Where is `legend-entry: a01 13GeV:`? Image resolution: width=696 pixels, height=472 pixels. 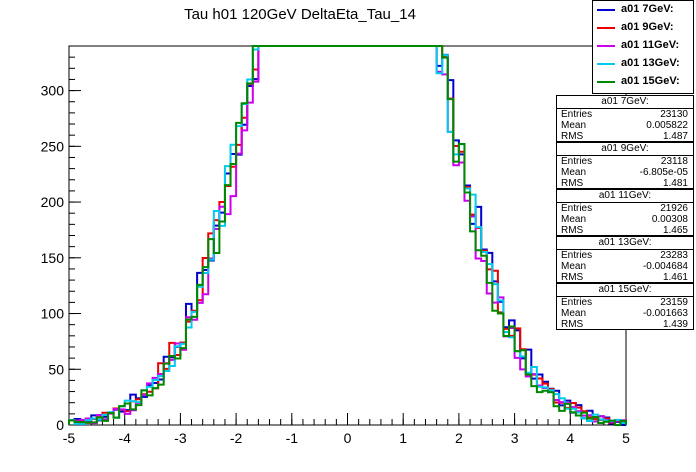
legend-entry: a01 13GeV: is located at coordinates (643, 64).